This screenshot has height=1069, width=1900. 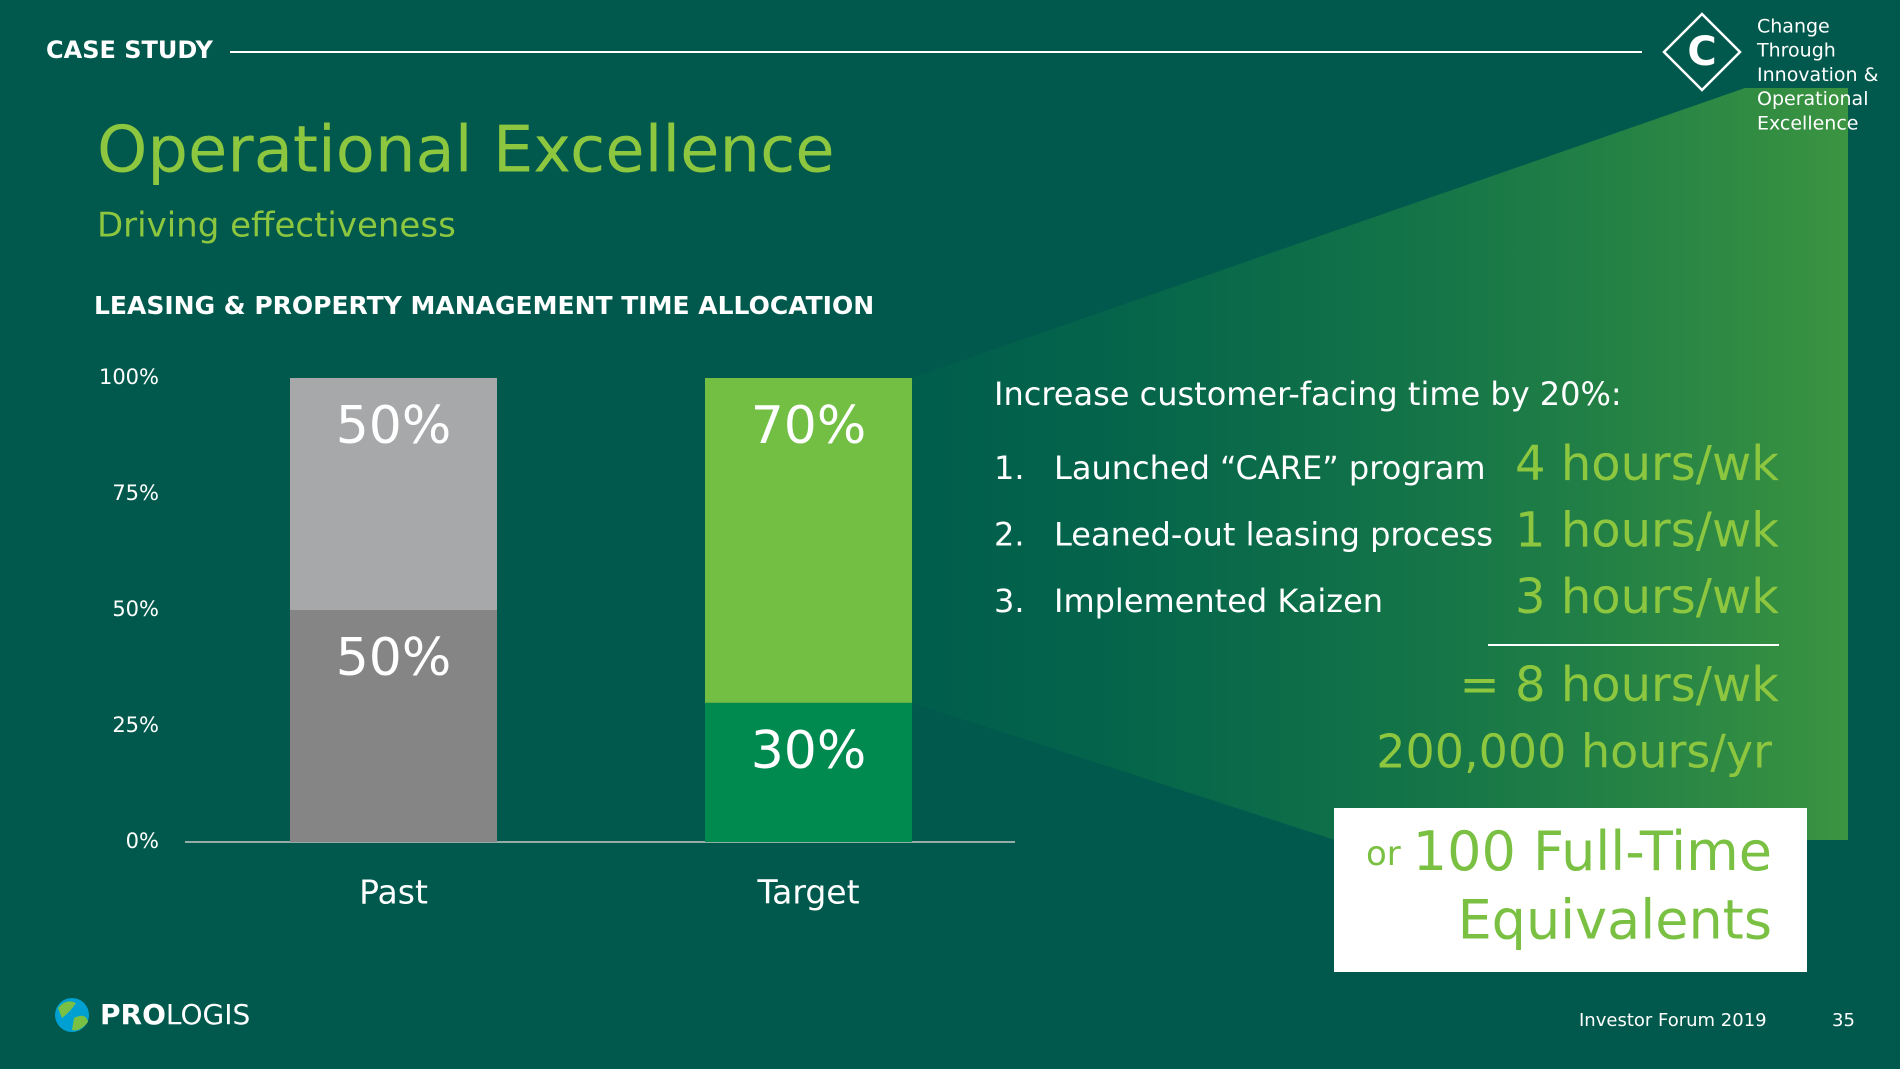 I want to click on total: = 8 hours/wk, so click(x=1620, y=685).